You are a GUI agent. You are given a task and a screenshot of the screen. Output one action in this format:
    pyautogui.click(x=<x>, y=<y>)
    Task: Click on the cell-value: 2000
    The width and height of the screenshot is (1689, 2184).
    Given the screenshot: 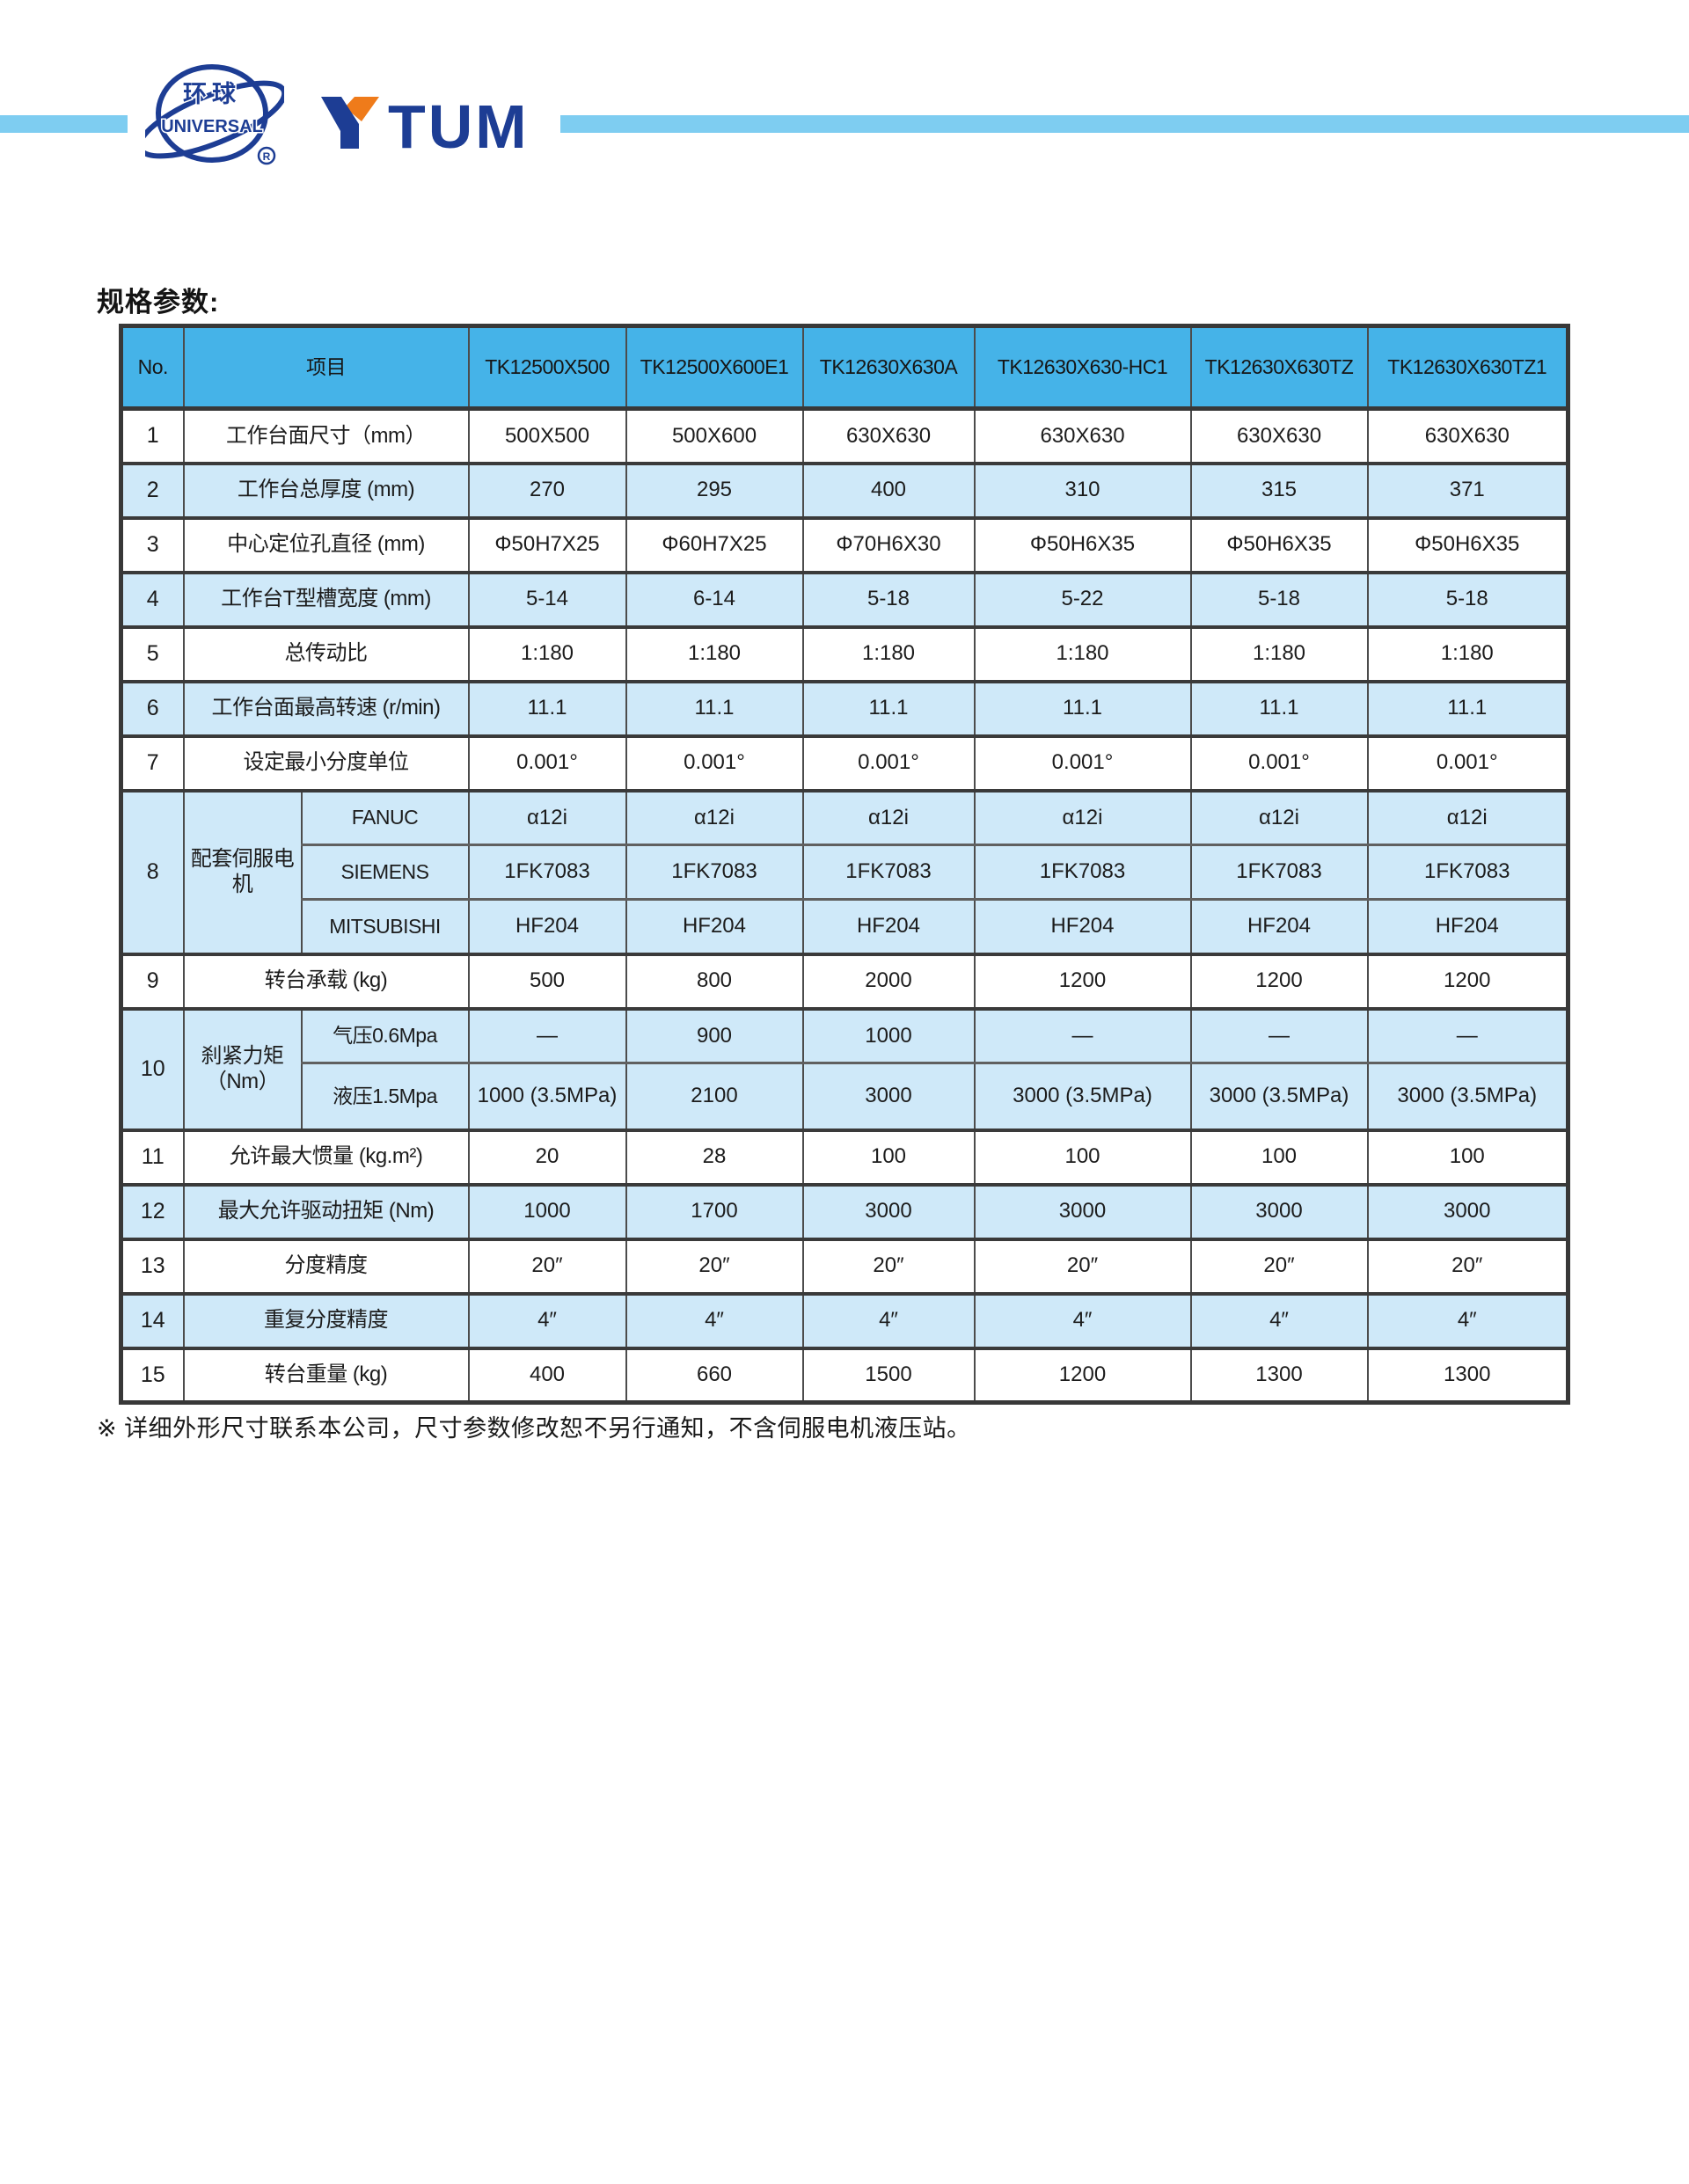 What is the action you would take?
    pyautogui.click(x=888, y=981)
    